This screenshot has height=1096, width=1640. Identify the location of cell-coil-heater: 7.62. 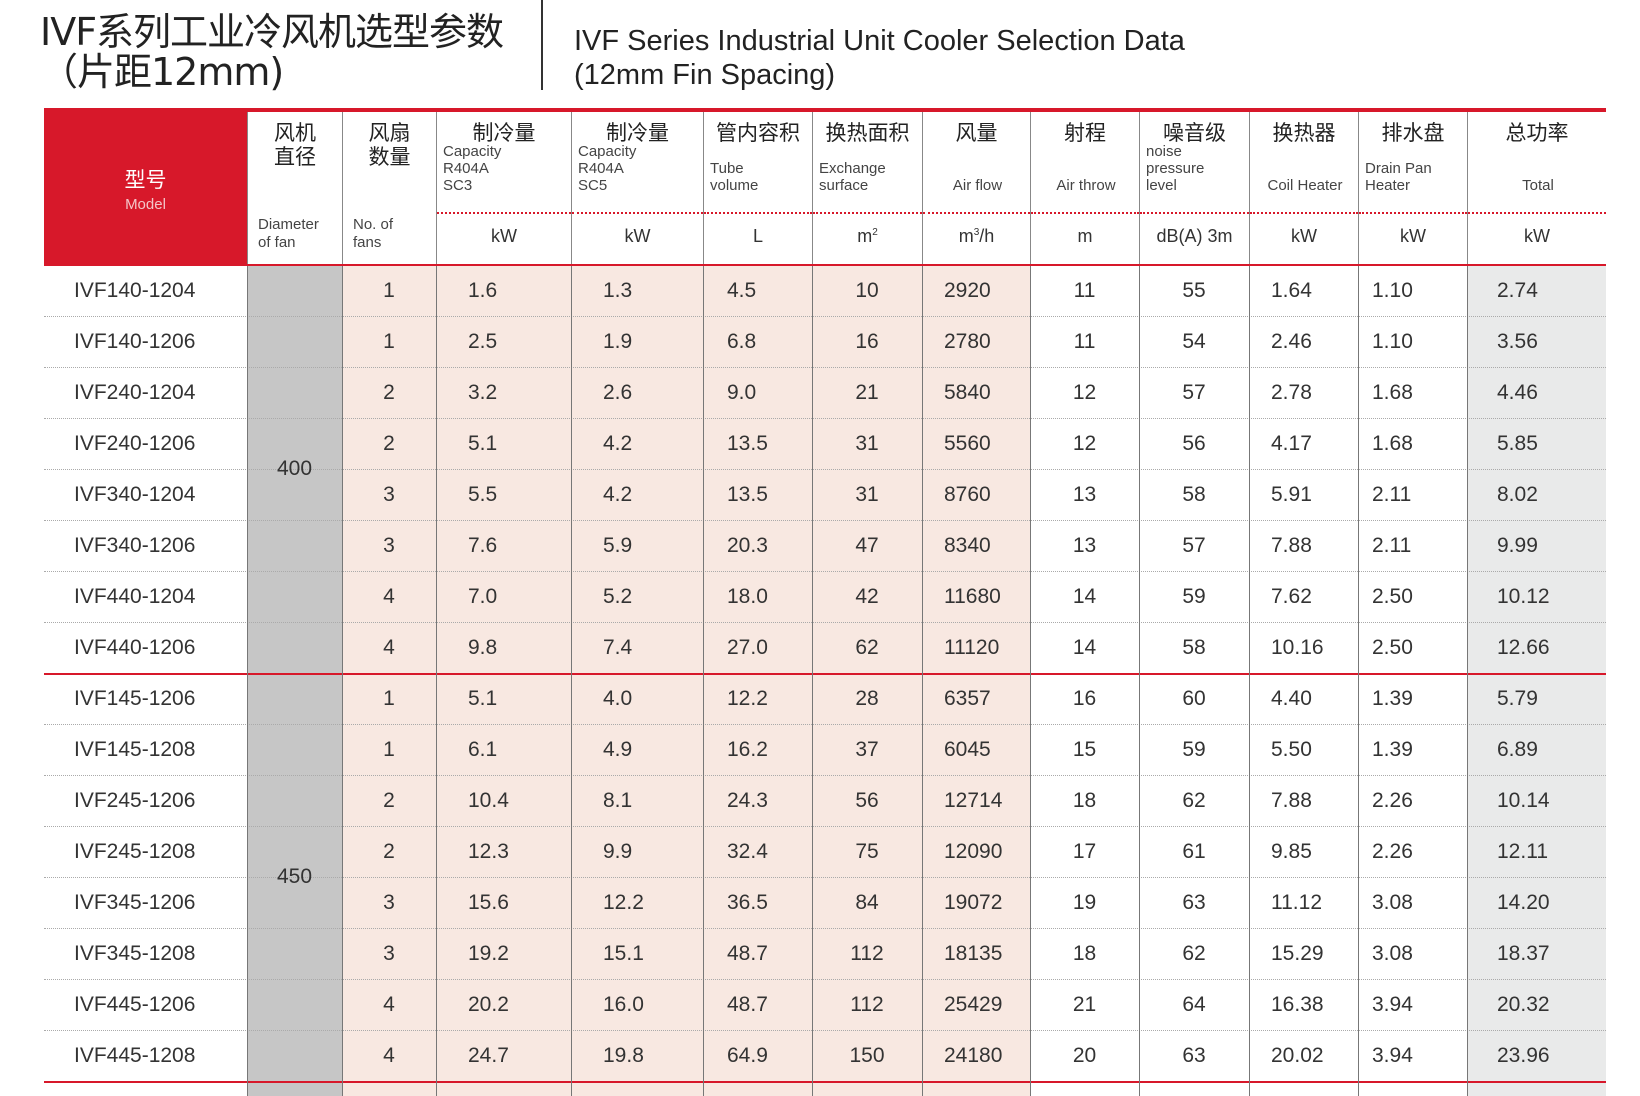
(1291, 596).